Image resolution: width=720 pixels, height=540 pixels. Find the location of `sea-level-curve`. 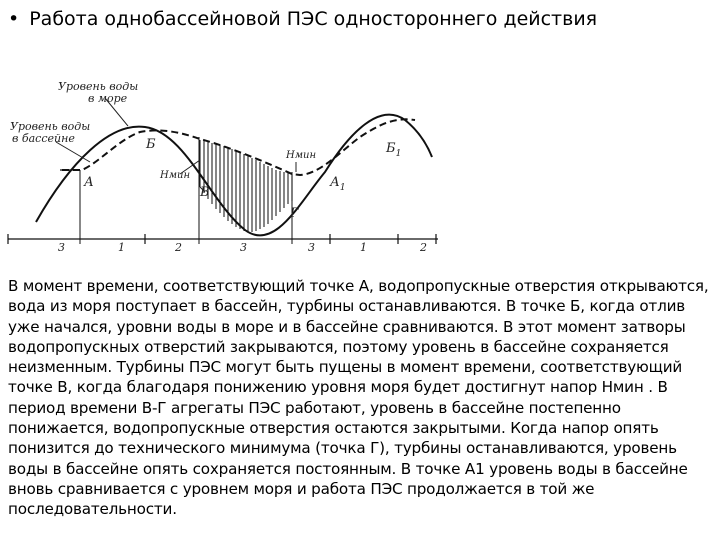

sea-level-curve is located at coordinates (234, 175).